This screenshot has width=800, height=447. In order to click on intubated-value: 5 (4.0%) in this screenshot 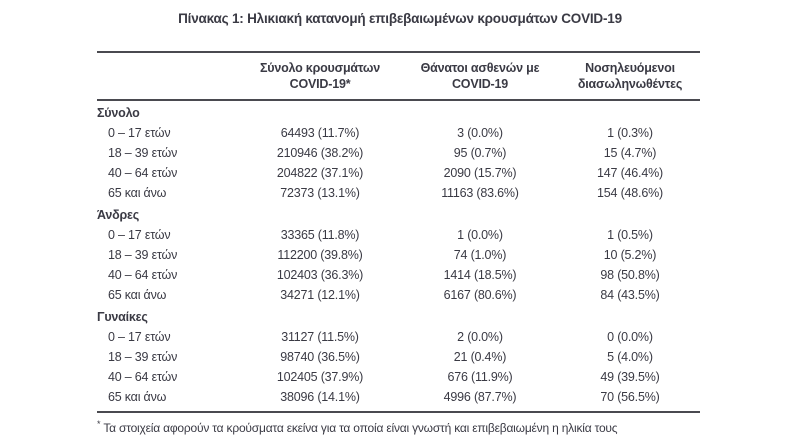, I will do `click(630, 357)`.